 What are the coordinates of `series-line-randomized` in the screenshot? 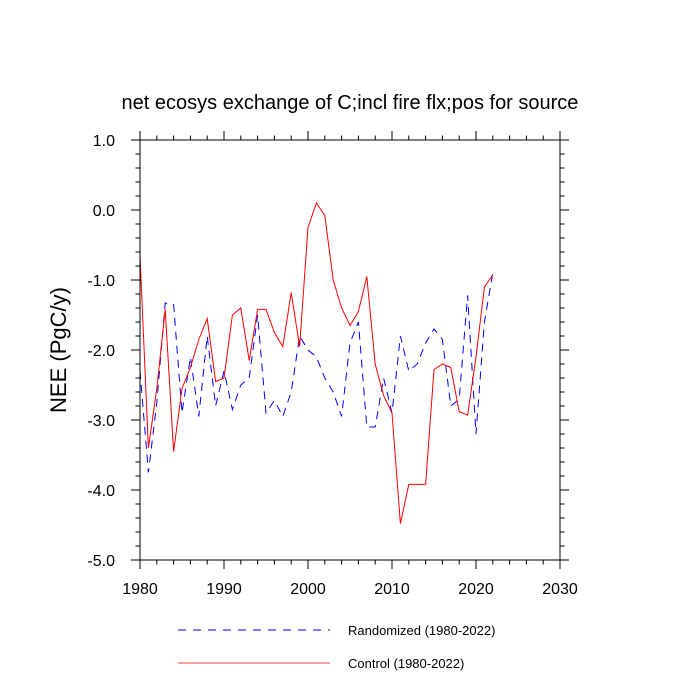 It's located at (316, 372).